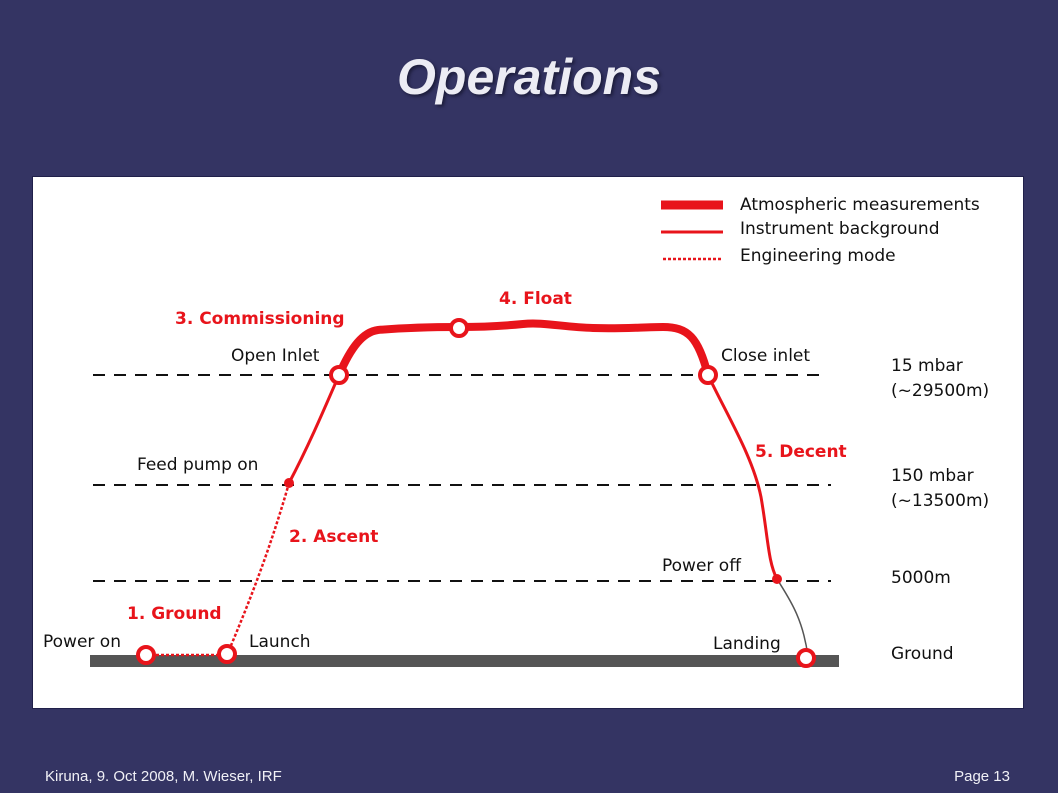 Image resolution: width=1058 pixels, height=793 pixels. What do you see at coordinates (792, 618) in the screenshot?
I see `track-parachute` at bounding box center [792, 618].